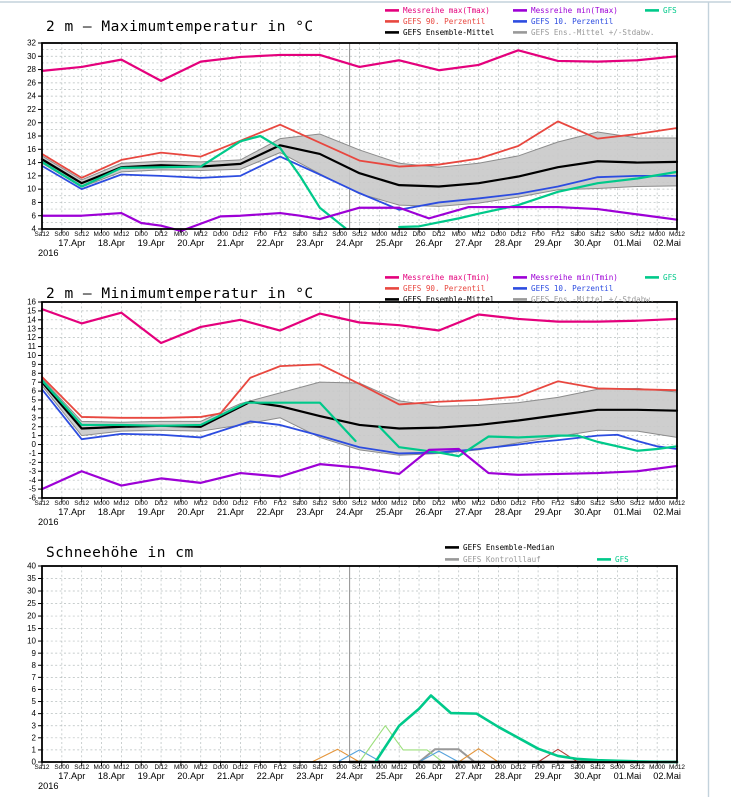 The image size is (731, 797). I want to click on series-ensemble-member-green-a, so click(401, 744).